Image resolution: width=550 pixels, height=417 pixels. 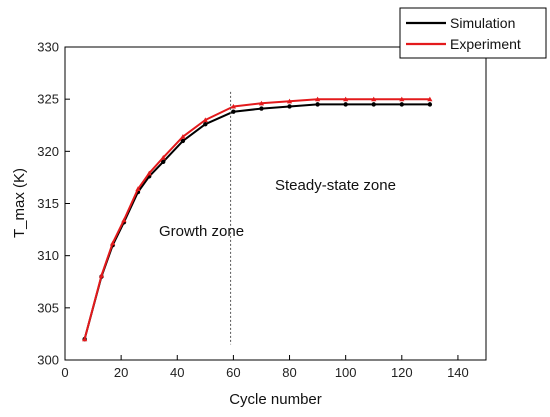 What do you see at coordinates (482, 23) in the screenshot?
I see `legend-label-simulation: Simulation` at bounding box center [482, 23].